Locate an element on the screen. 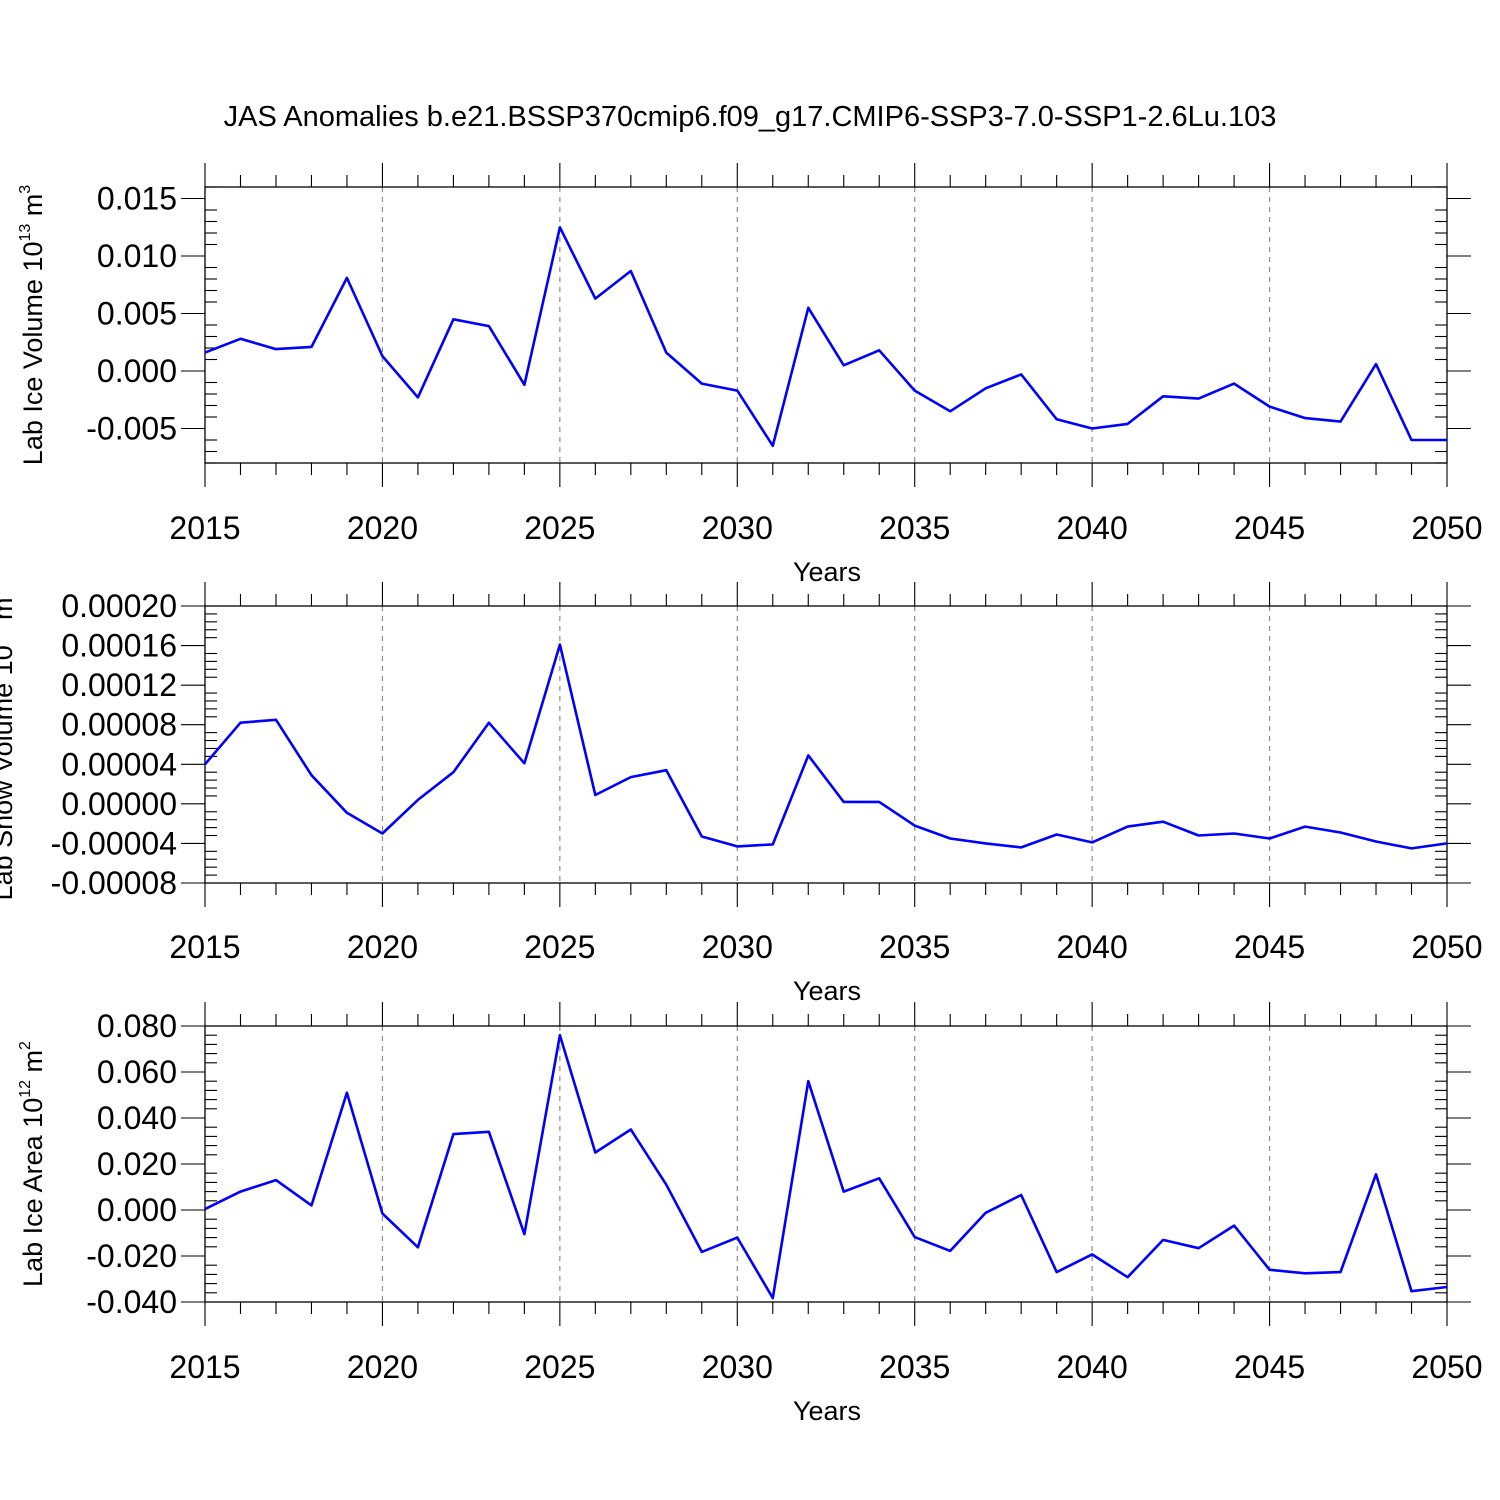  y-axis-label-name: Lab Ice Volume is located at coordinates (33, 369).